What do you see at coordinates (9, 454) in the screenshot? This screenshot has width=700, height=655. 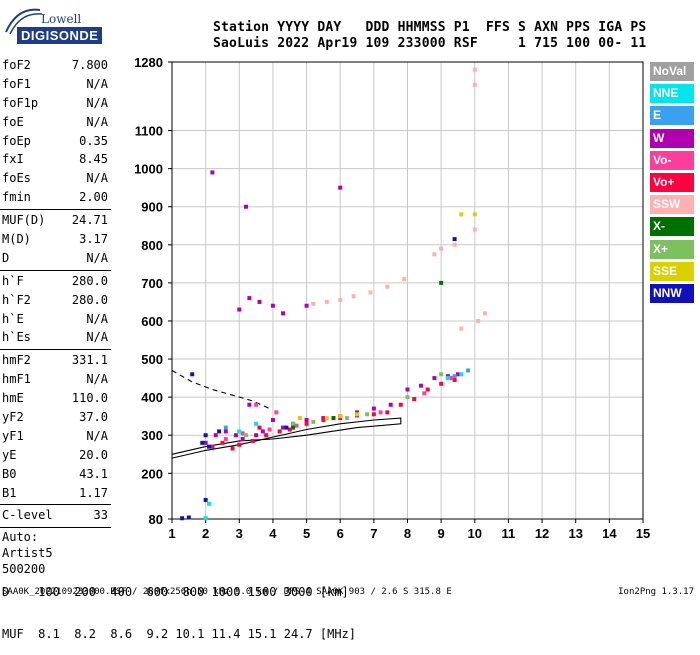 I see `param-name: yE` at bounding box center [9, 454].